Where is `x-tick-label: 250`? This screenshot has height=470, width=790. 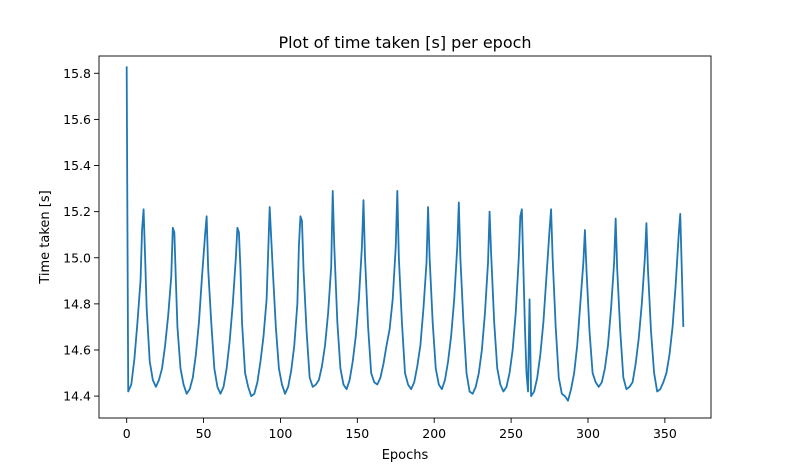
x-tick-label: 250 is located at coordinates (511, 433).